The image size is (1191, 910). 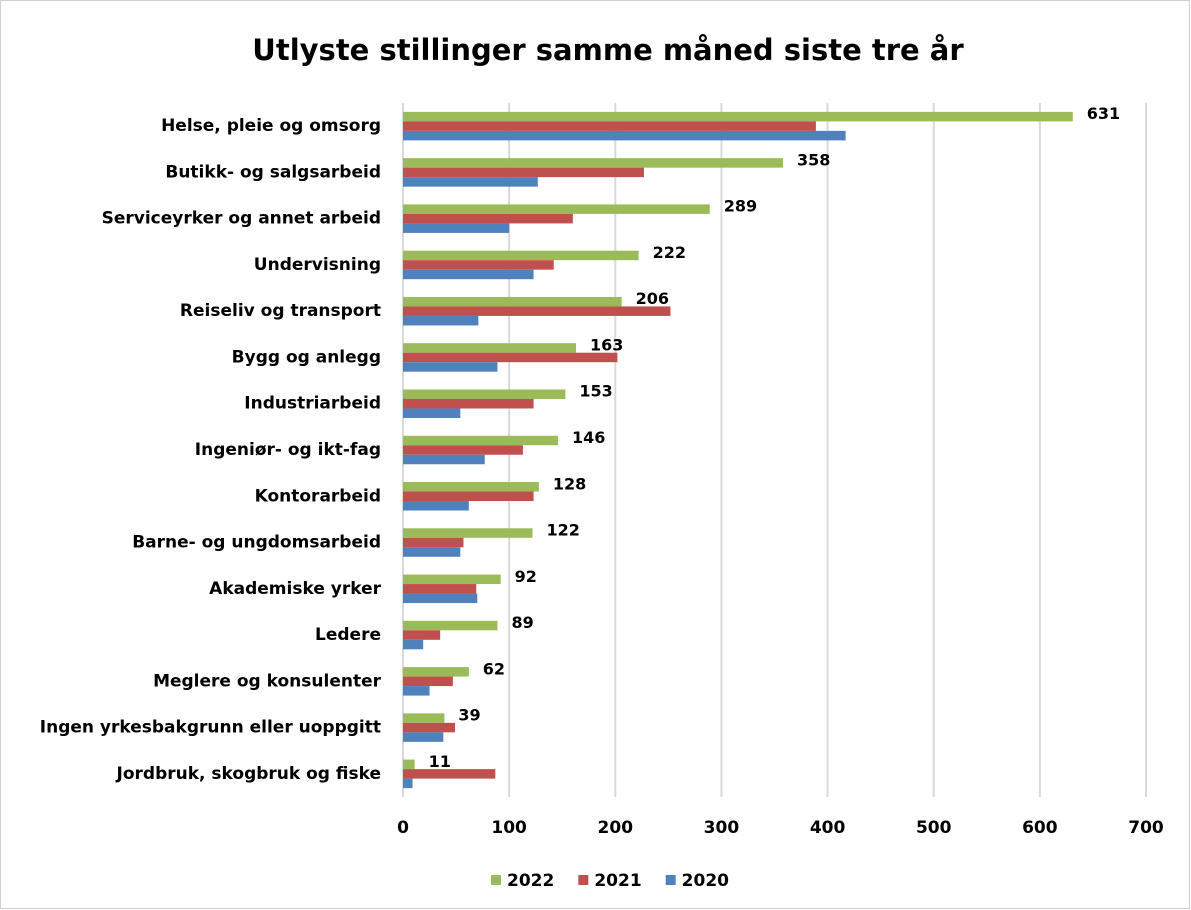 I want to click on y-tick-label: Butikk- og salgsarbeid, so click(x=273, y=172).